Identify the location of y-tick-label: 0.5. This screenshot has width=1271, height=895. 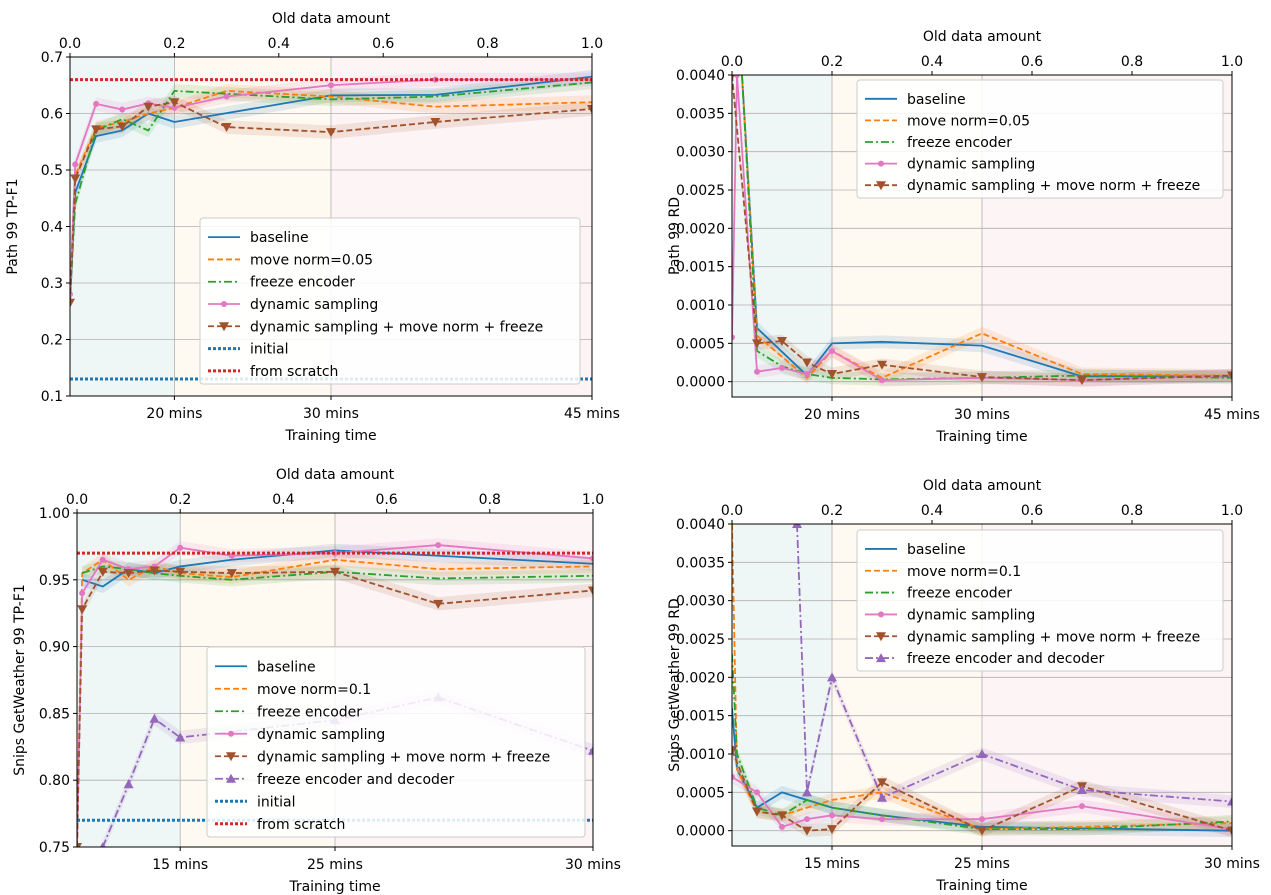
(52, 171).